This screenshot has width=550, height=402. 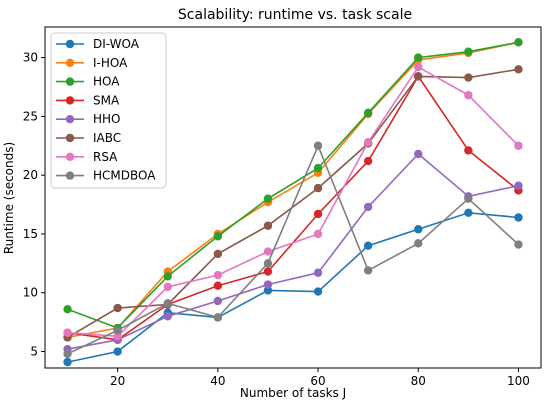 What do you see at coordinates (117, 381) in the screenshot?
I see `x-tick-label: 20` at bounding box center [117, 381].